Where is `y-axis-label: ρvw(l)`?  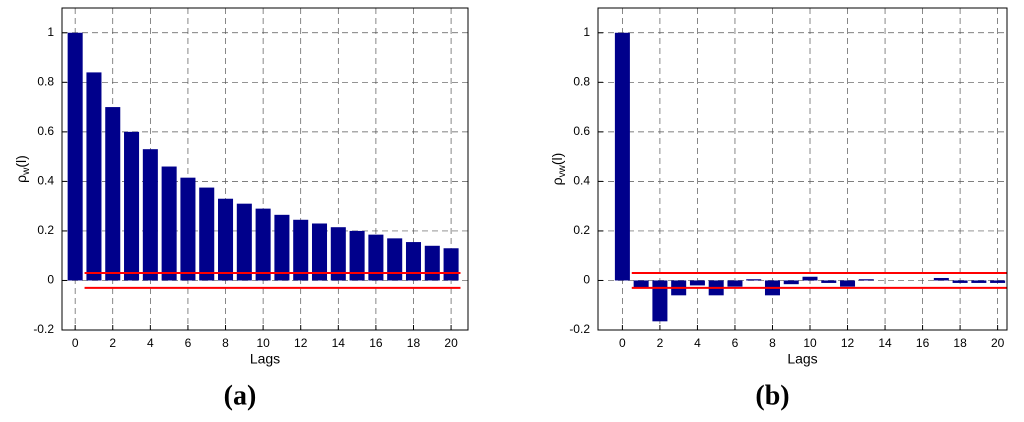
y-axis-label: ρvw(l) is located at coordinates (558, 169).